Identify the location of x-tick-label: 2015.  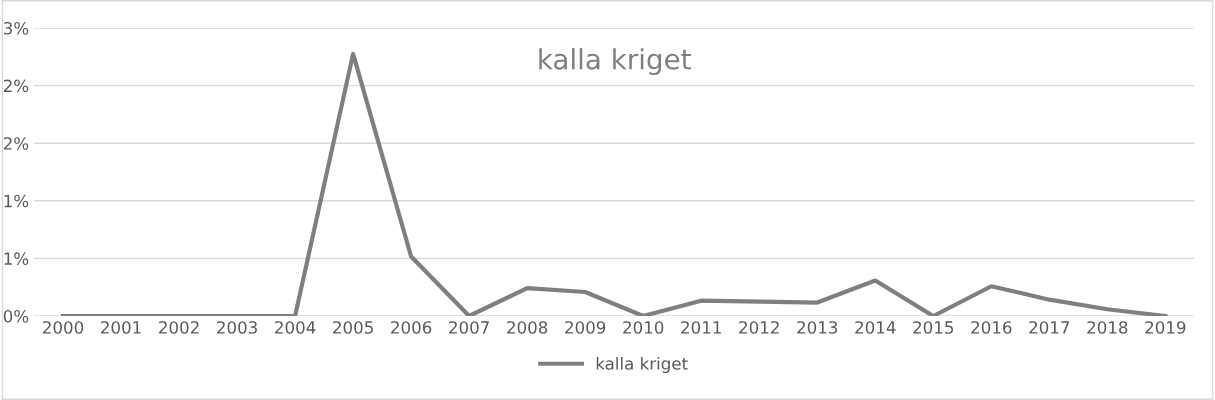
(933, 327).